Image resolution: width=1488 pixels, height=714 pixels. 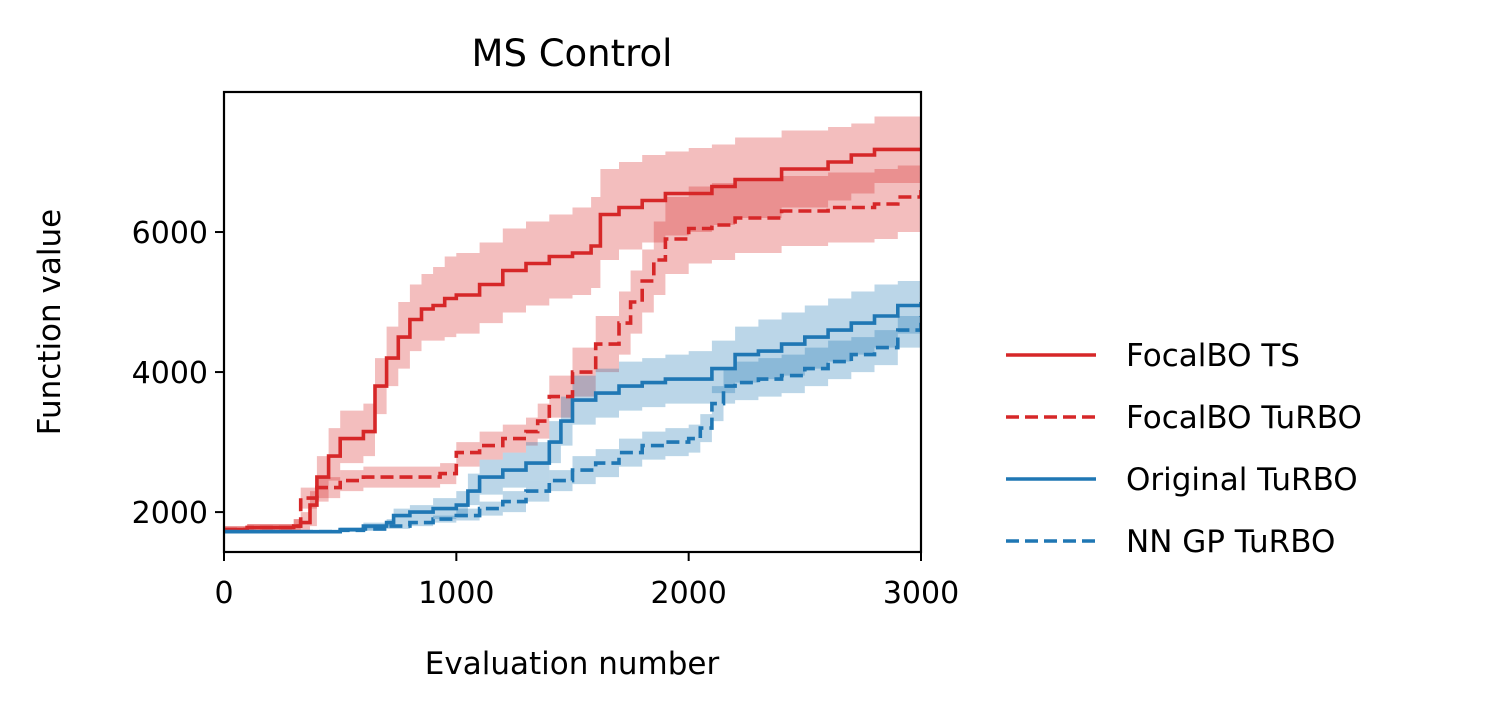 I want to click on legend-label: FocalBO TS, so click(x=1213, y=356).